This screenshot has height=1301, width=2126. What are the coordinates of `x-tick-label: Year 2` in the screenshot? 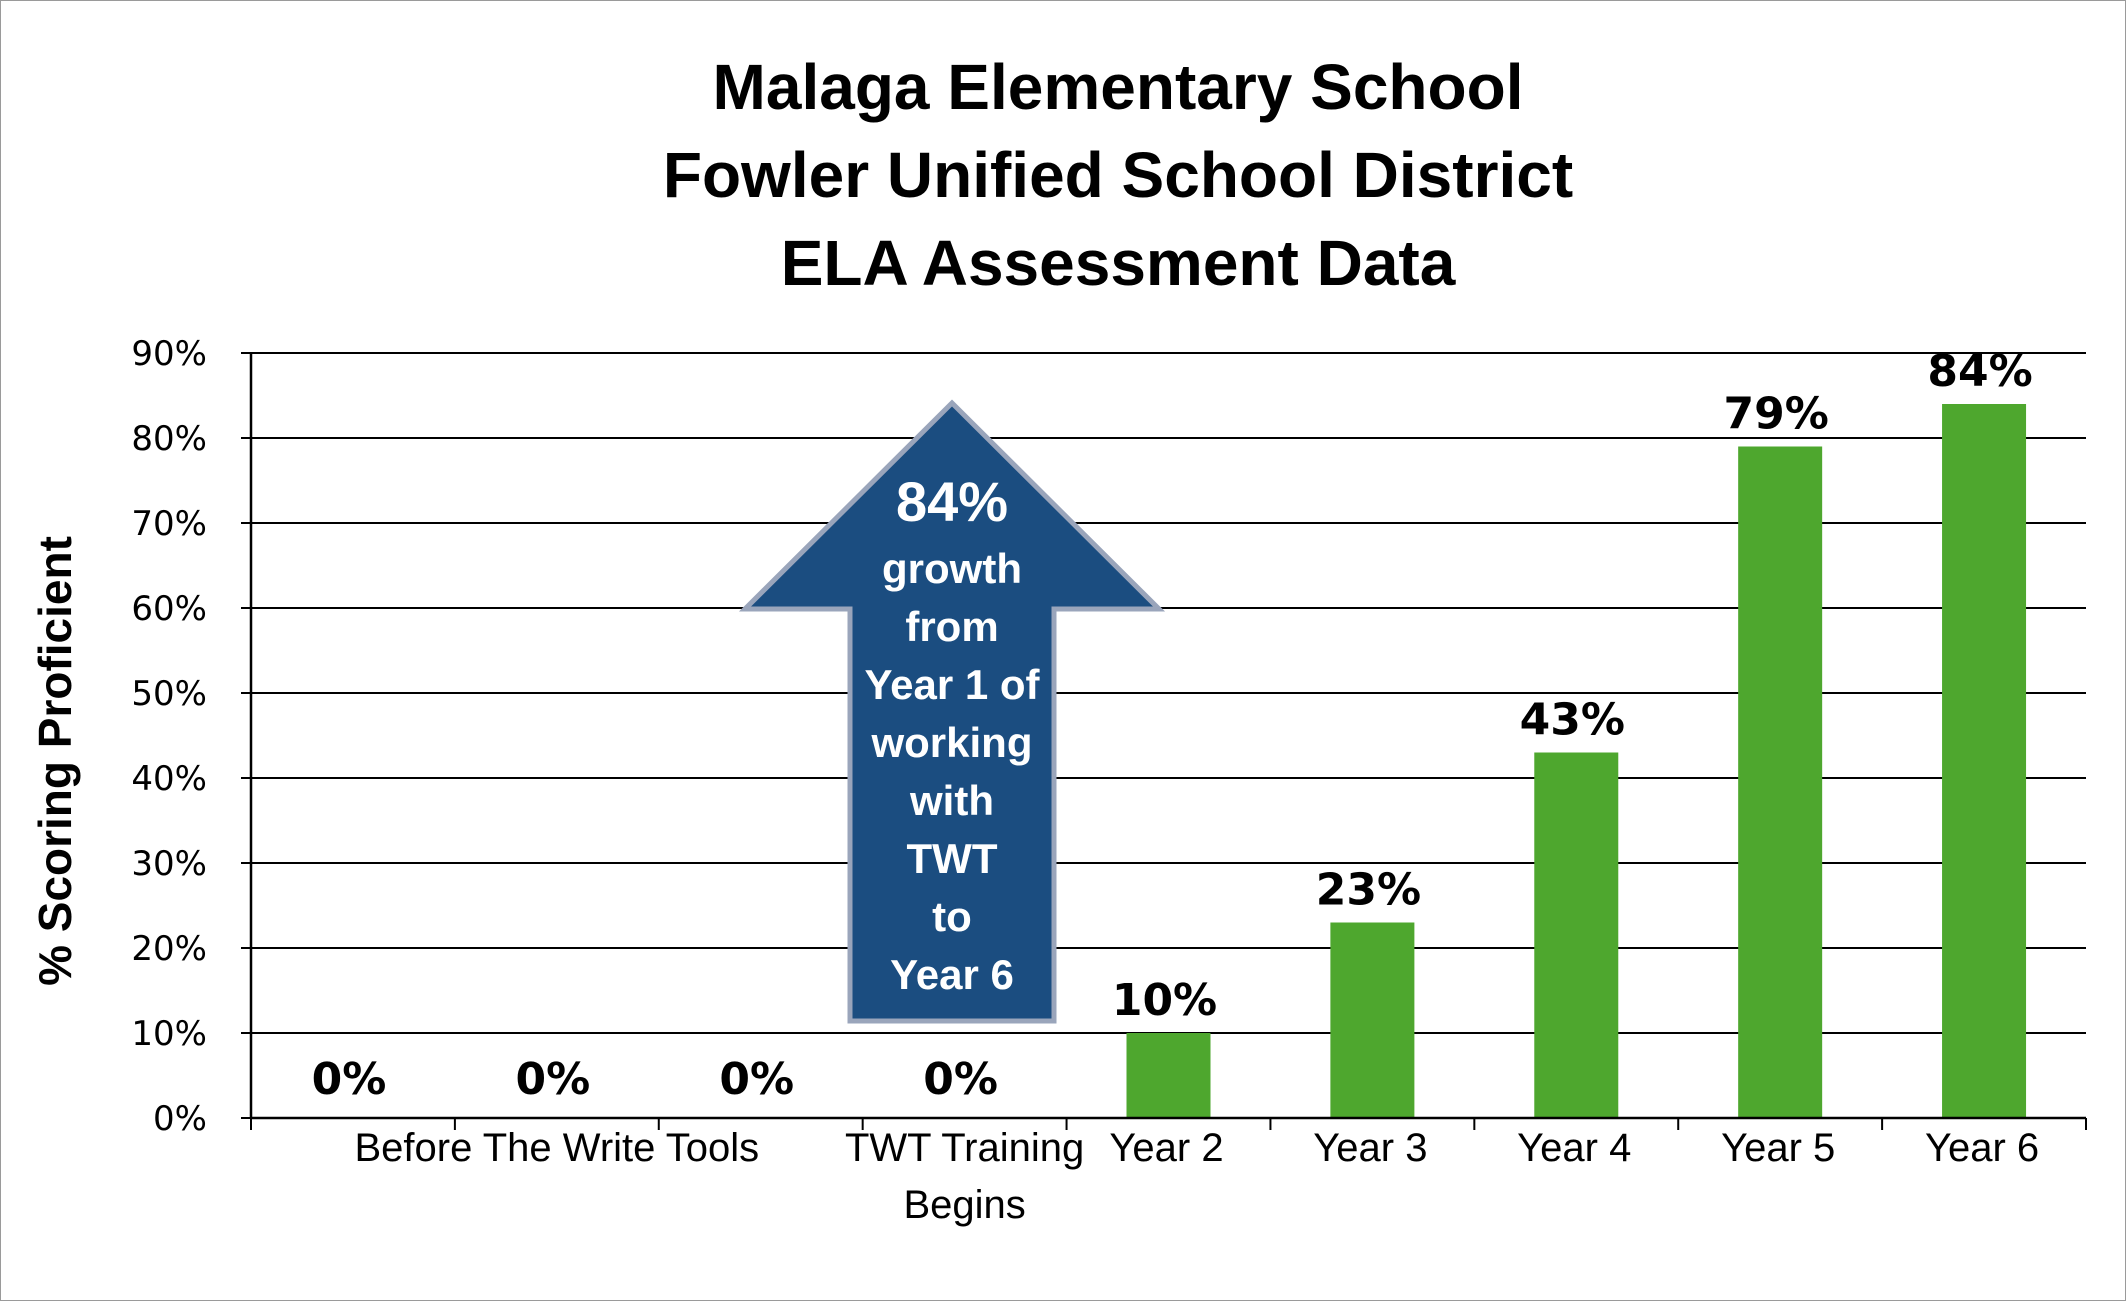 It's located at (1166, 1148).